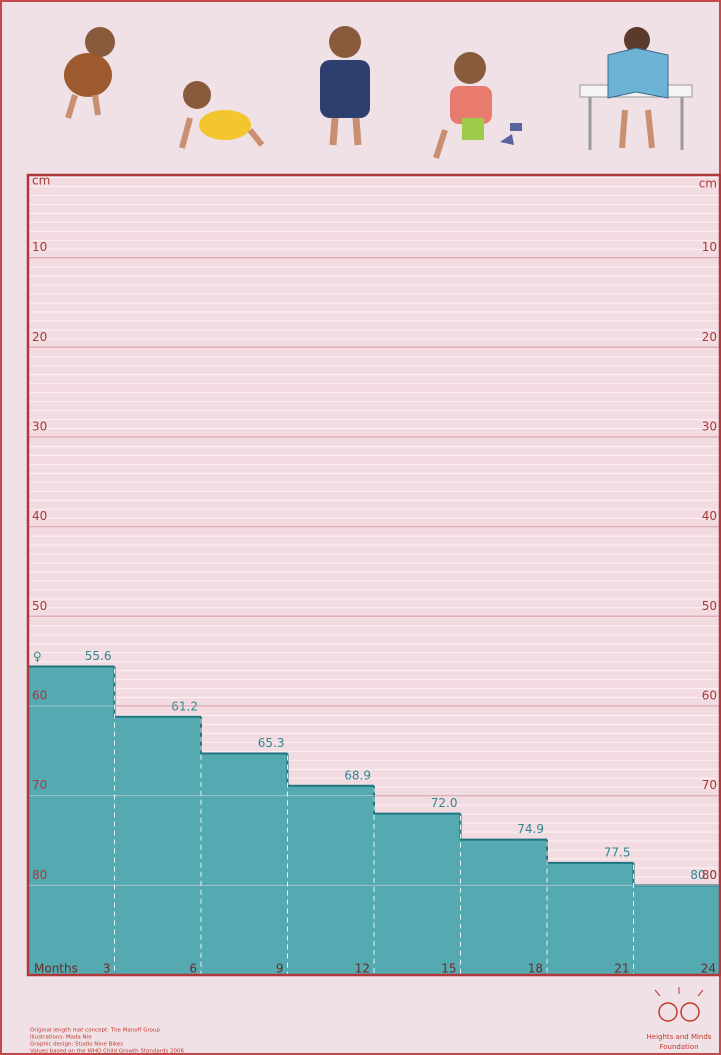 The image size is (721, 1055). I want to click on illustrations, so click(378, 92).